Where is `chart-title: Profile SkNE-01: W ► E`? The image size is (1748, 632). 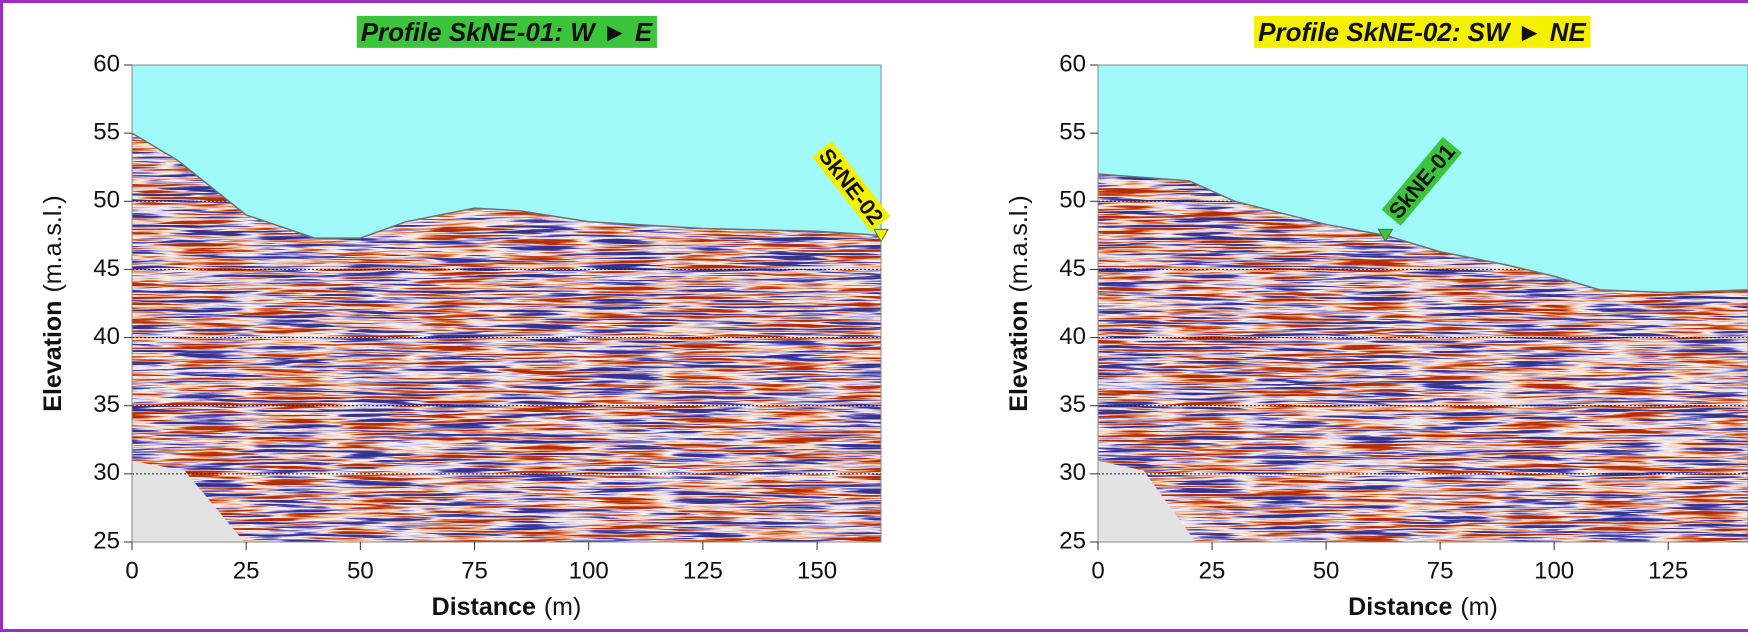
chart-title: Profile SkNE-01: W ► E is located at coordinates (507, 32).